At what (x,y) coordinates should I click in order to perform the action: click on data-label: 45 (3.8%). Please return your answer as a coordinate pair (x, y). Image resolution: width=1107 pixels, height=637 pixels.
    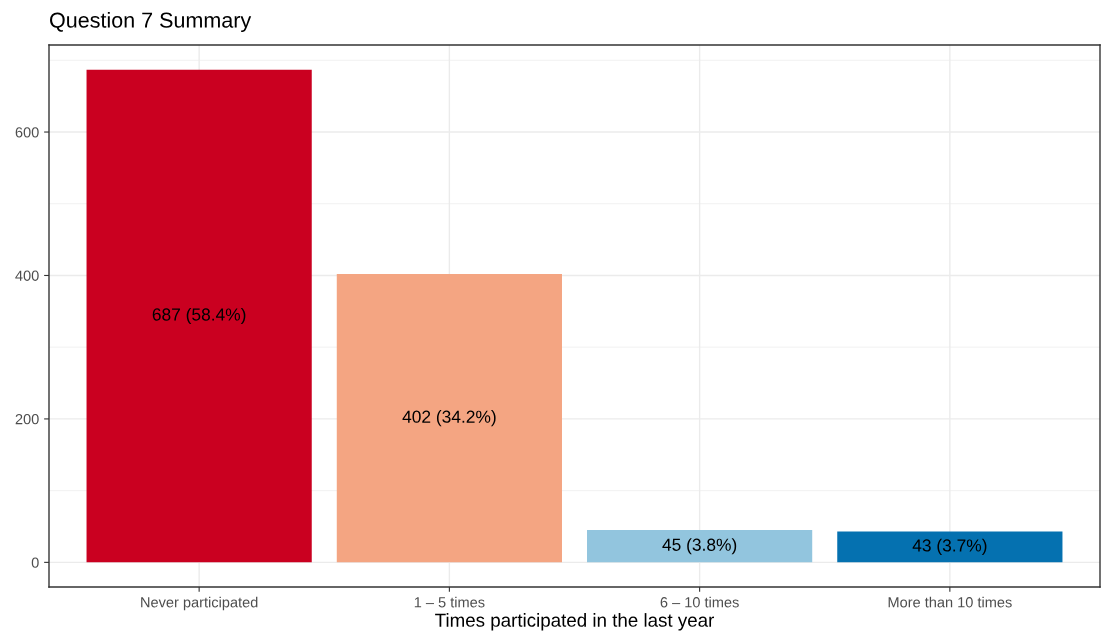
    Looking at the image, I should click on (699, 546).